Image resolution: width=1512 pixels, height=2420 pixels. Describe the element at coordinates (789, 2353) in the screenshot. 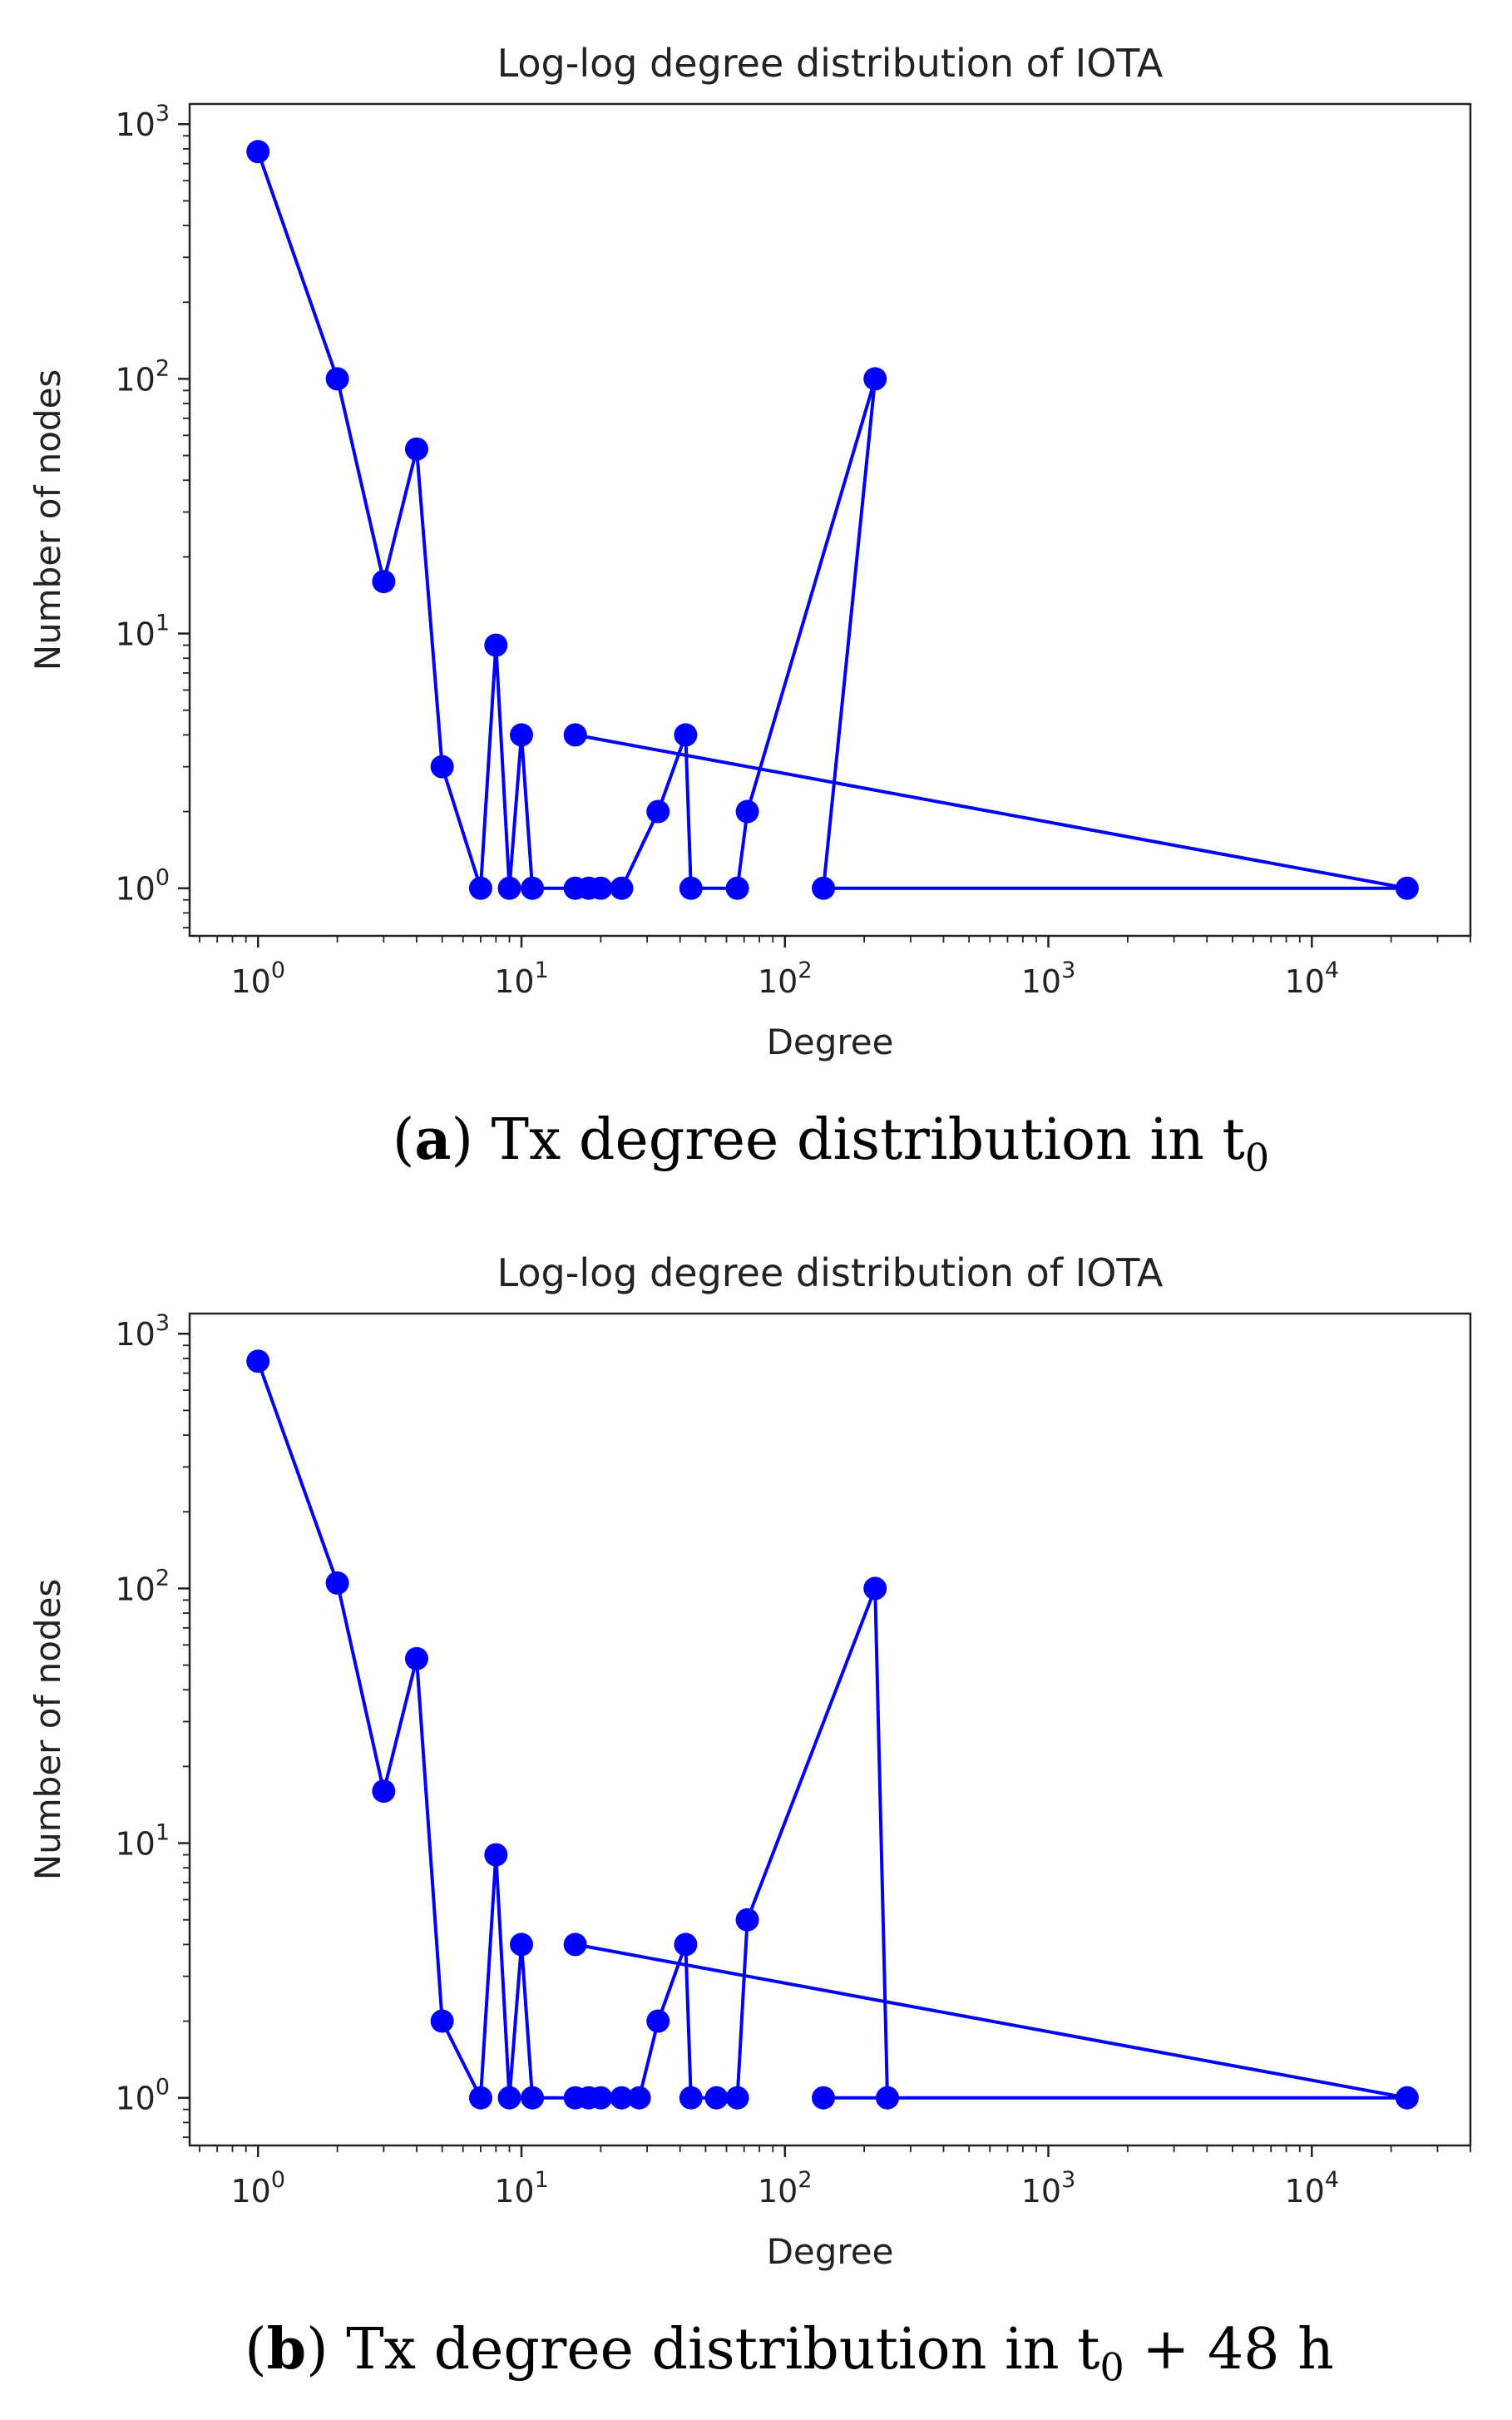

I see `caption-b: (b) Tx degree distribution in t0 + 48 h` at that location.